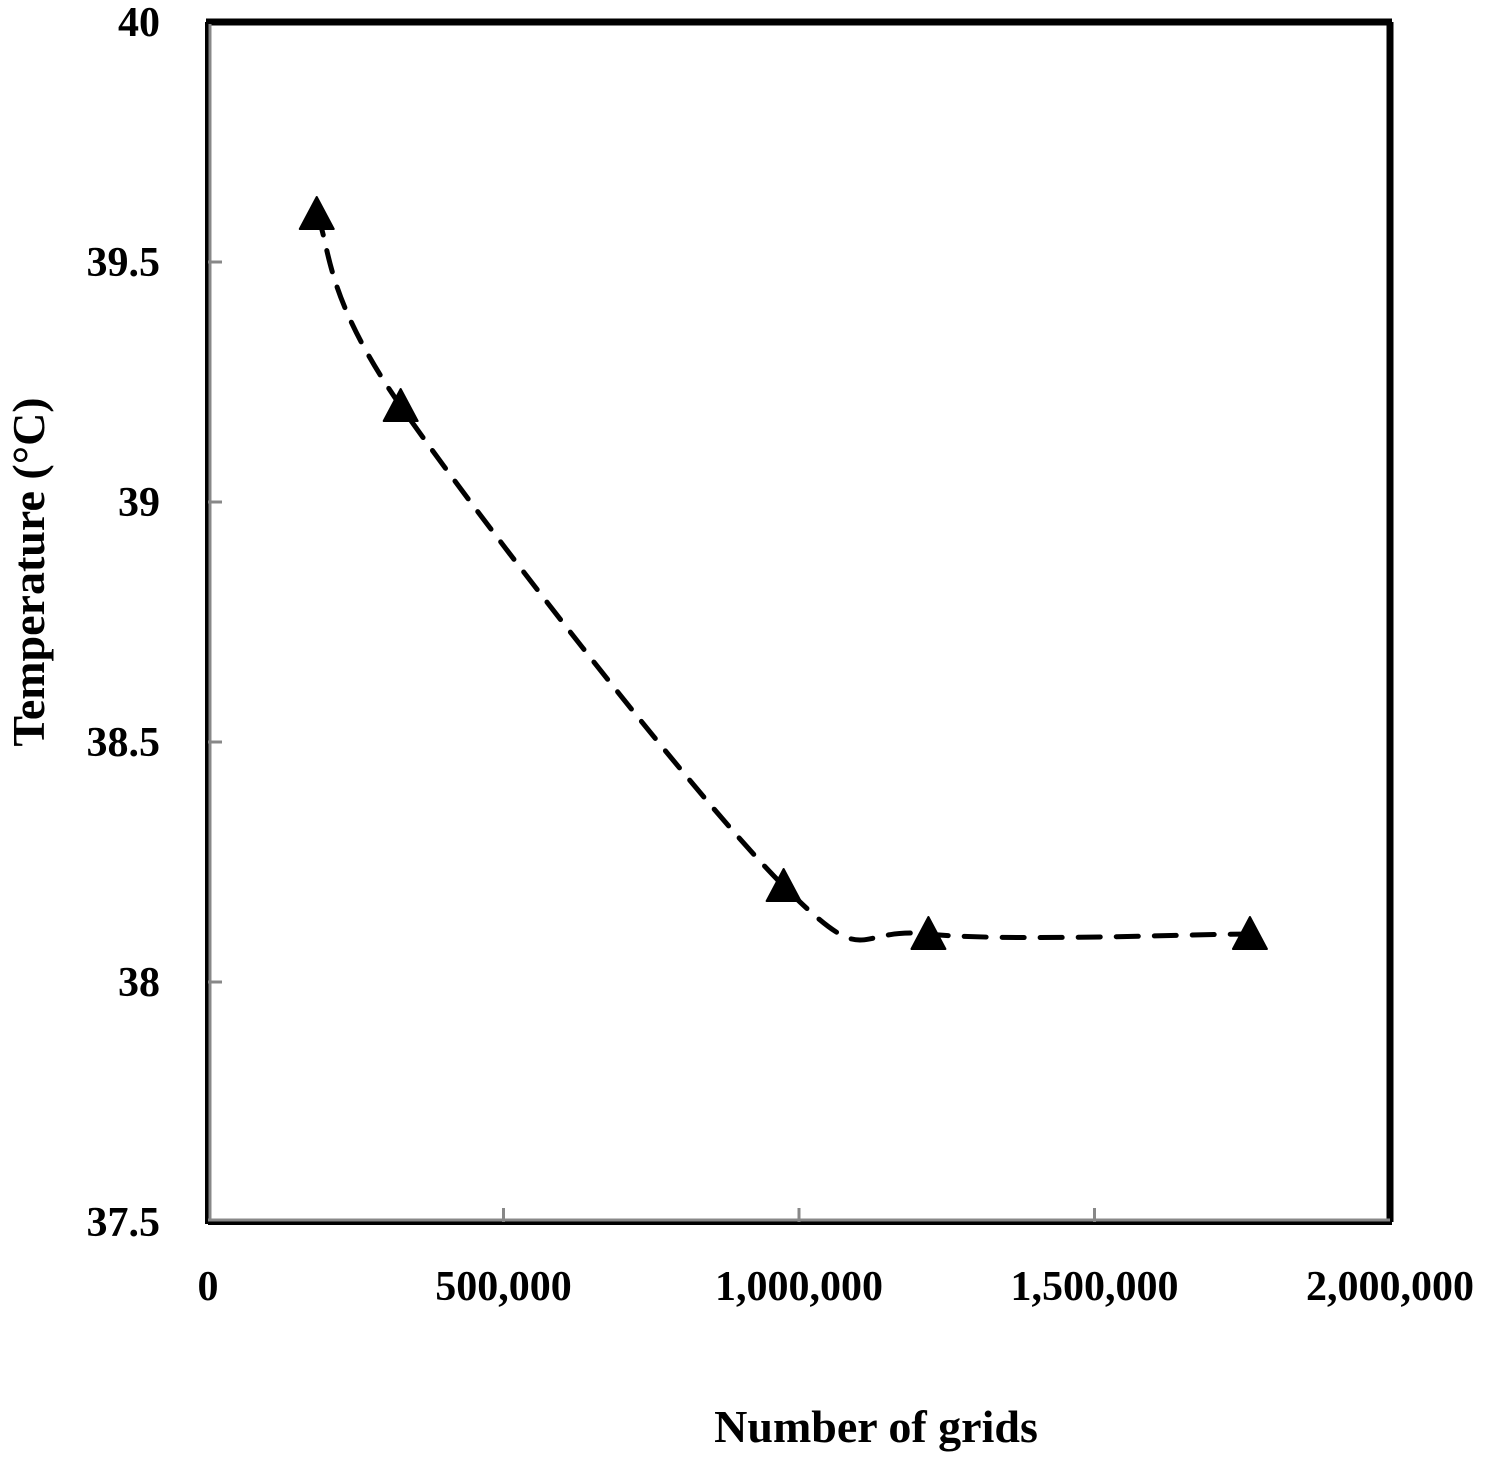 The height and width of the screenshot is (1458, 1500). I want to click on x-tick-label: 1,000,000, so click(799, 1287).